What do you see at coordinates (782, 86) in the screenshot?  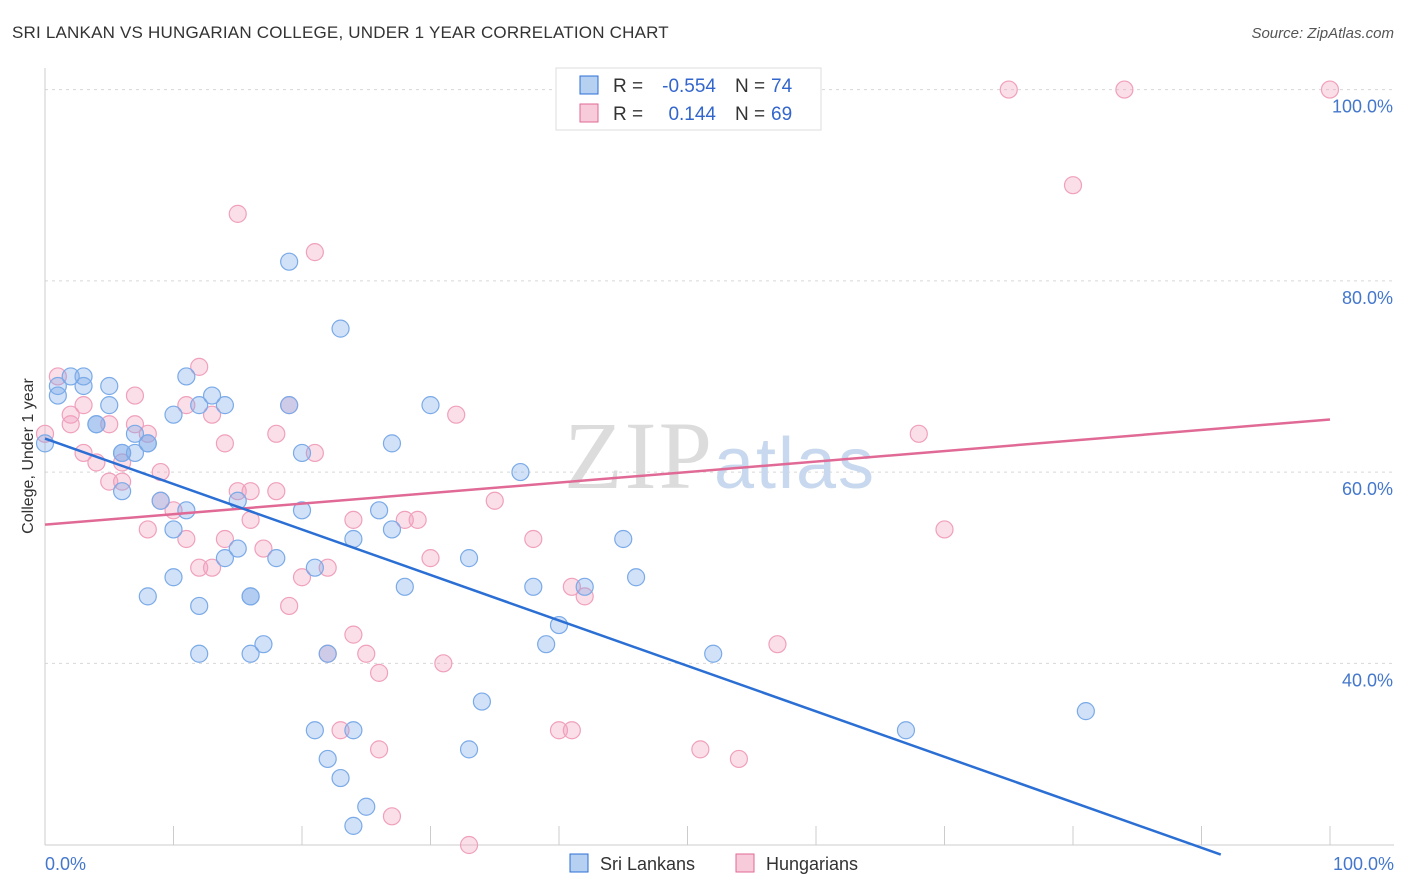 I see `legend-n-value-sri-lankans: 74` at bounding box center [782, 86].